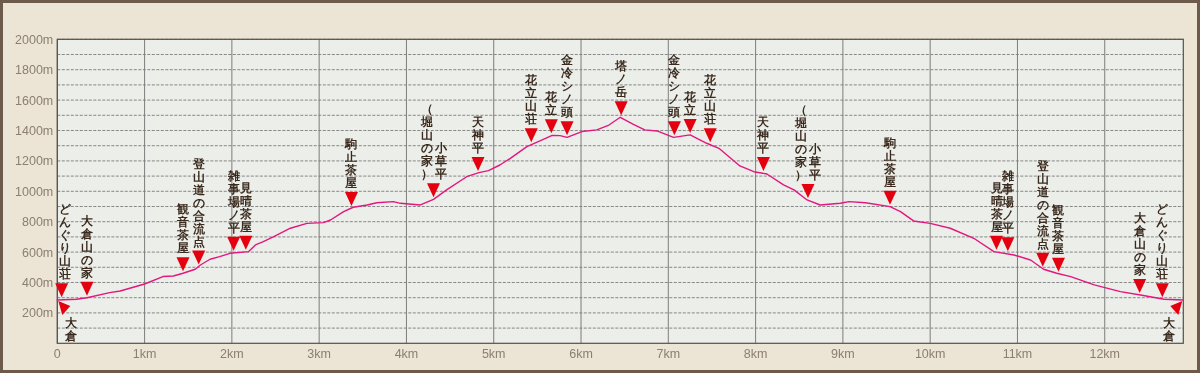 This screenshot has width=1200, height=373. I want to click on y-tick-label: 800m, so click(38, 222).